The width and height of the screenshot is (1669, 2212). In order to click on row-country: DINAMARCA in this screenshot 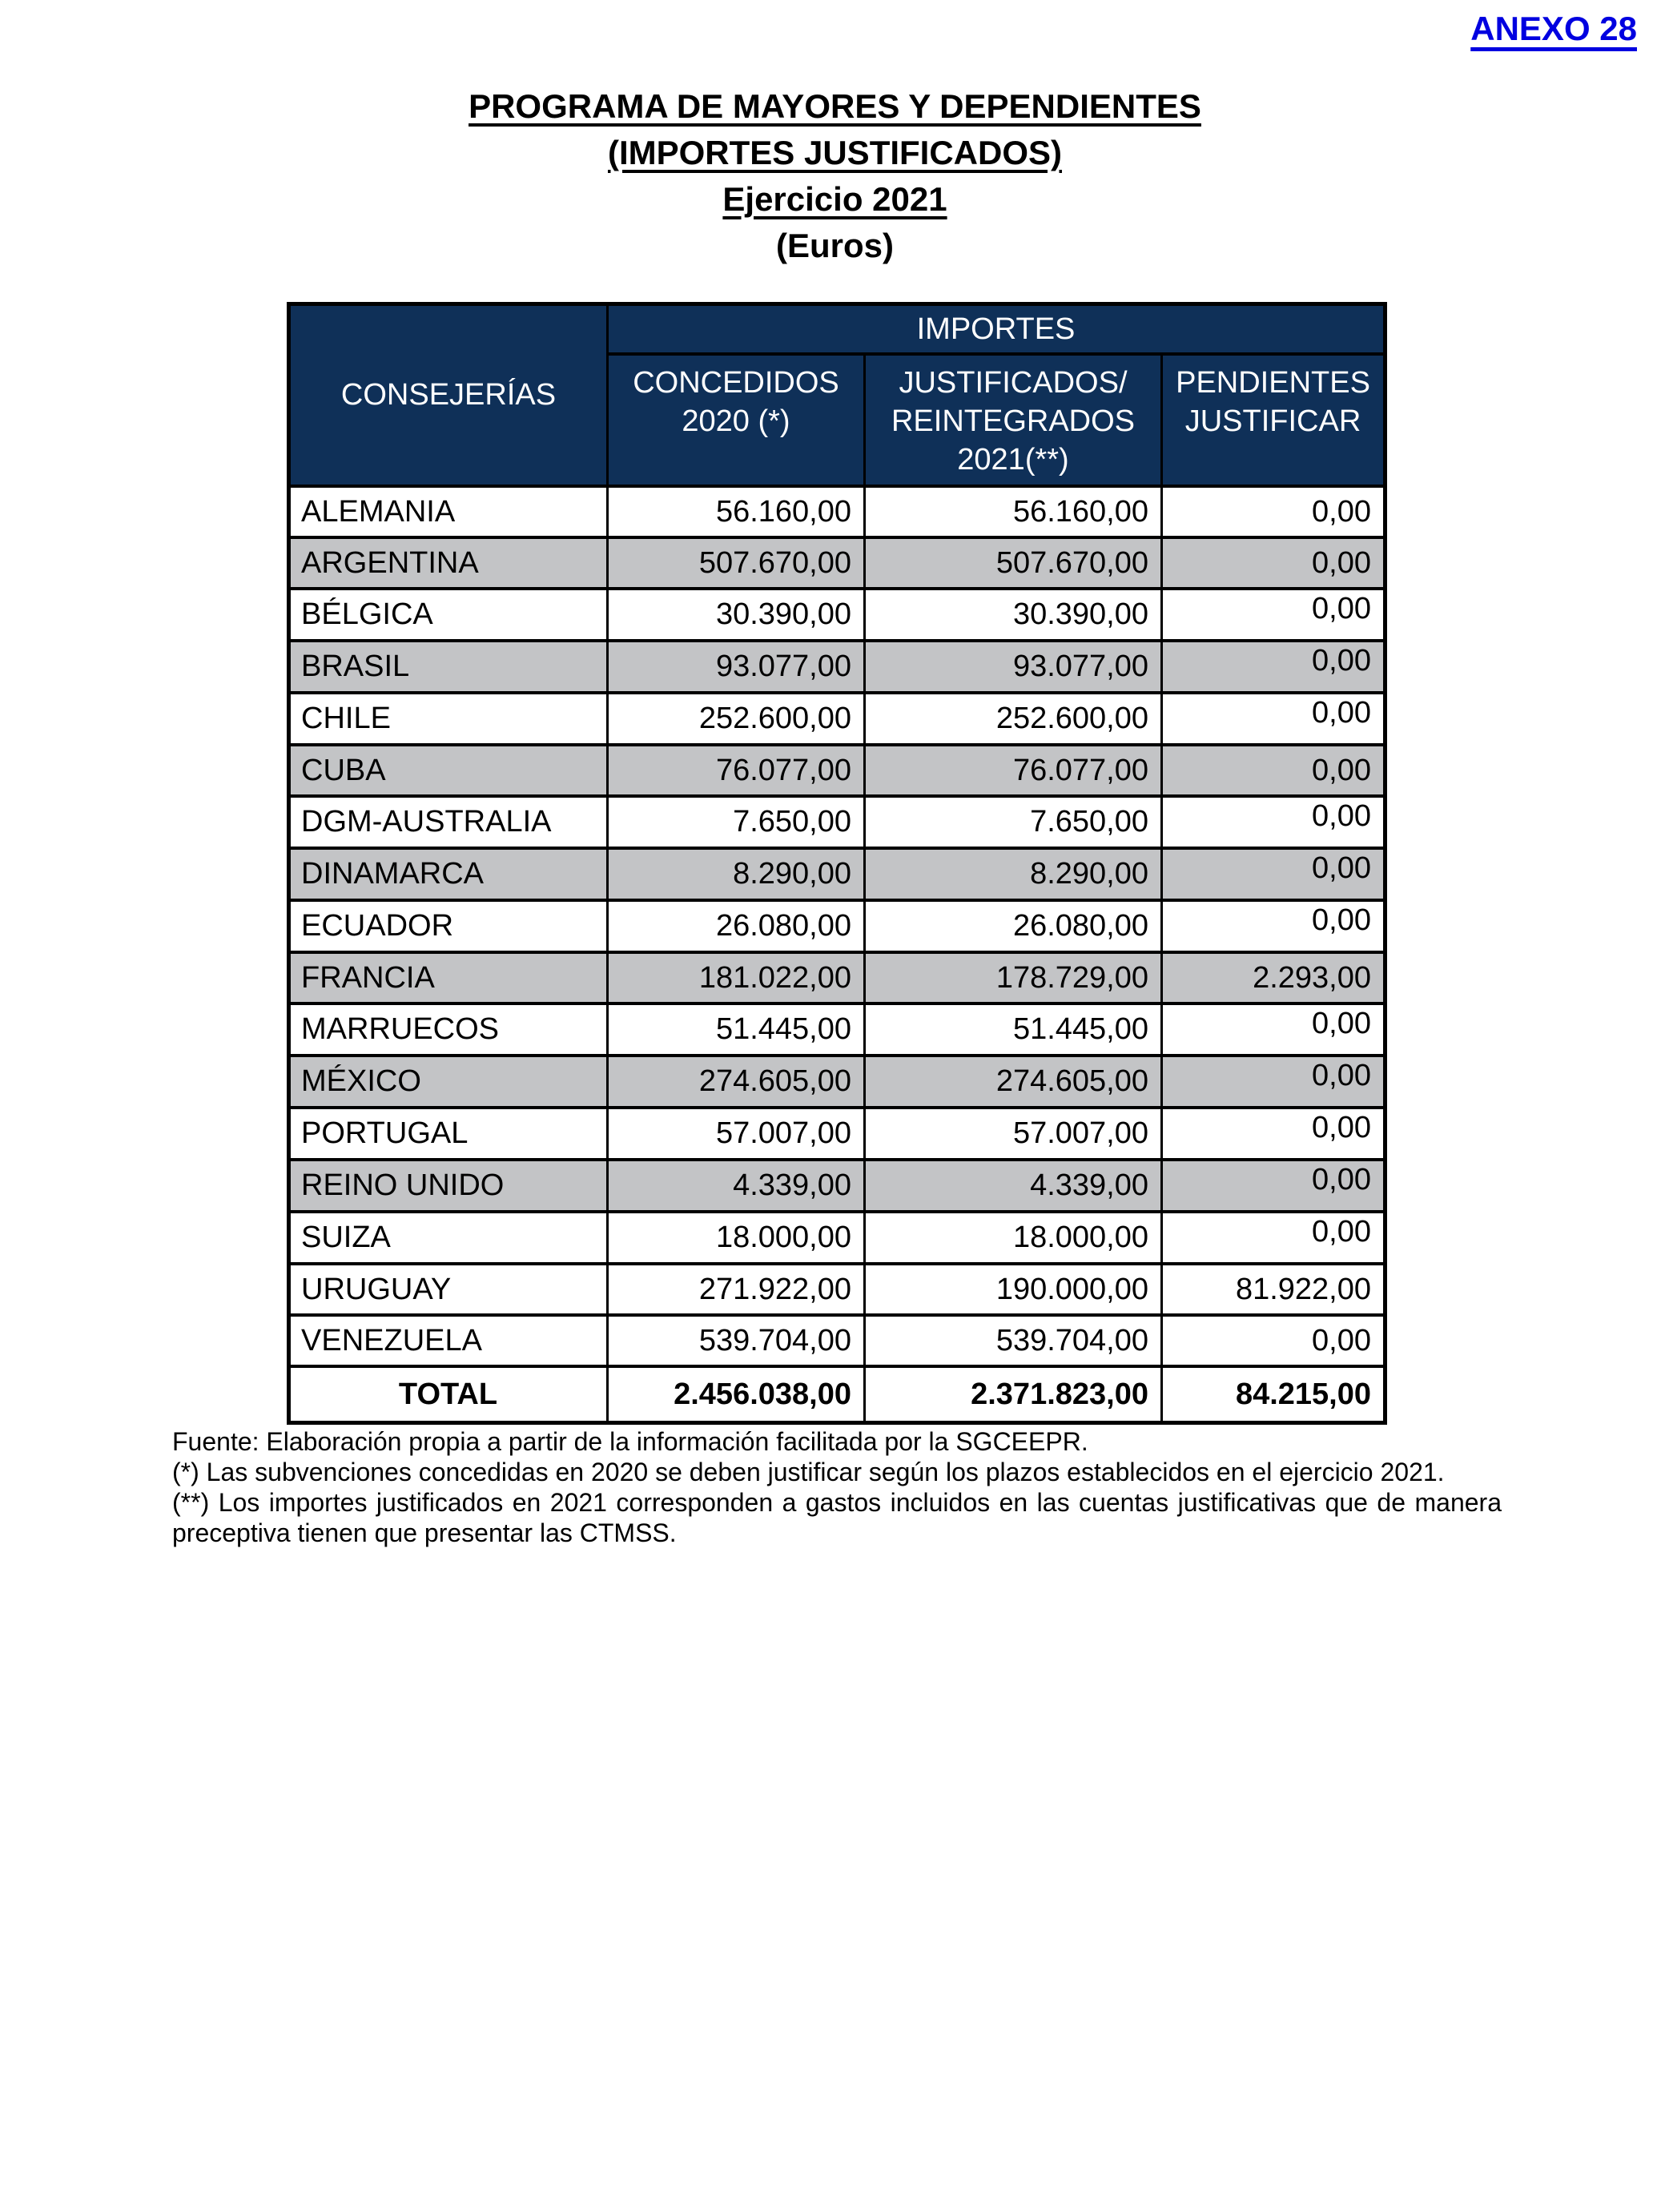, I will do `click(448, 875)`.